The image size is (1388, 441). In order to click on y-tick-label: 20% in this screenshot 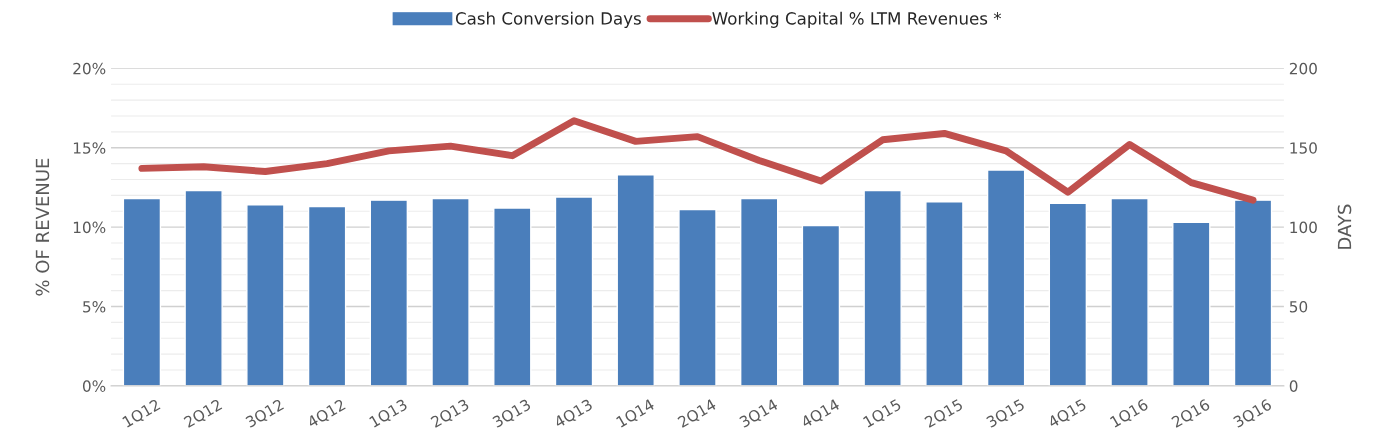, I will do `click(89, 68)`.